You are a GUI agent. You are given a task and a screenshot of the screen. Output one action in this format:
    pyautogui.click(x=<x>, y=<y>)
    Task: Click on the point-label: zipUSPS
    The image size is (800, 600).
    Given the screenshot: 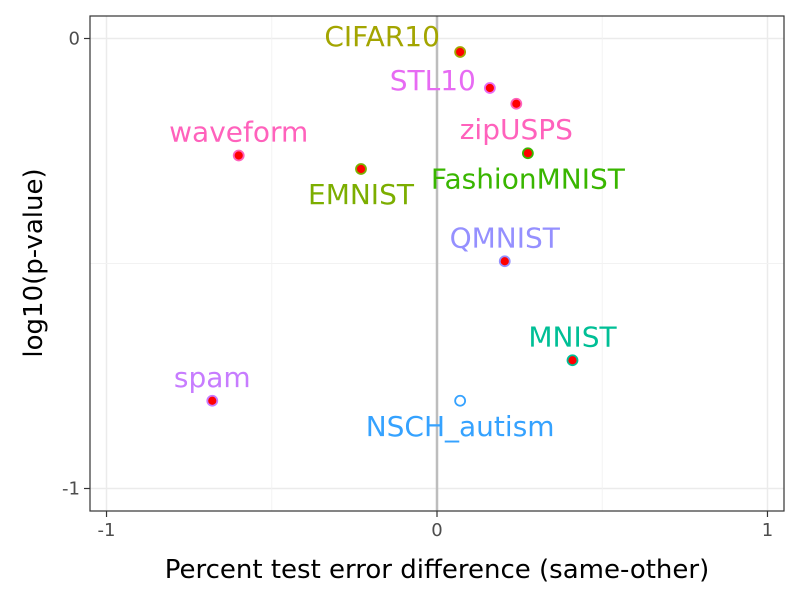 What is the action you would take?
    pyautogui.click(x=516, y=129)
    